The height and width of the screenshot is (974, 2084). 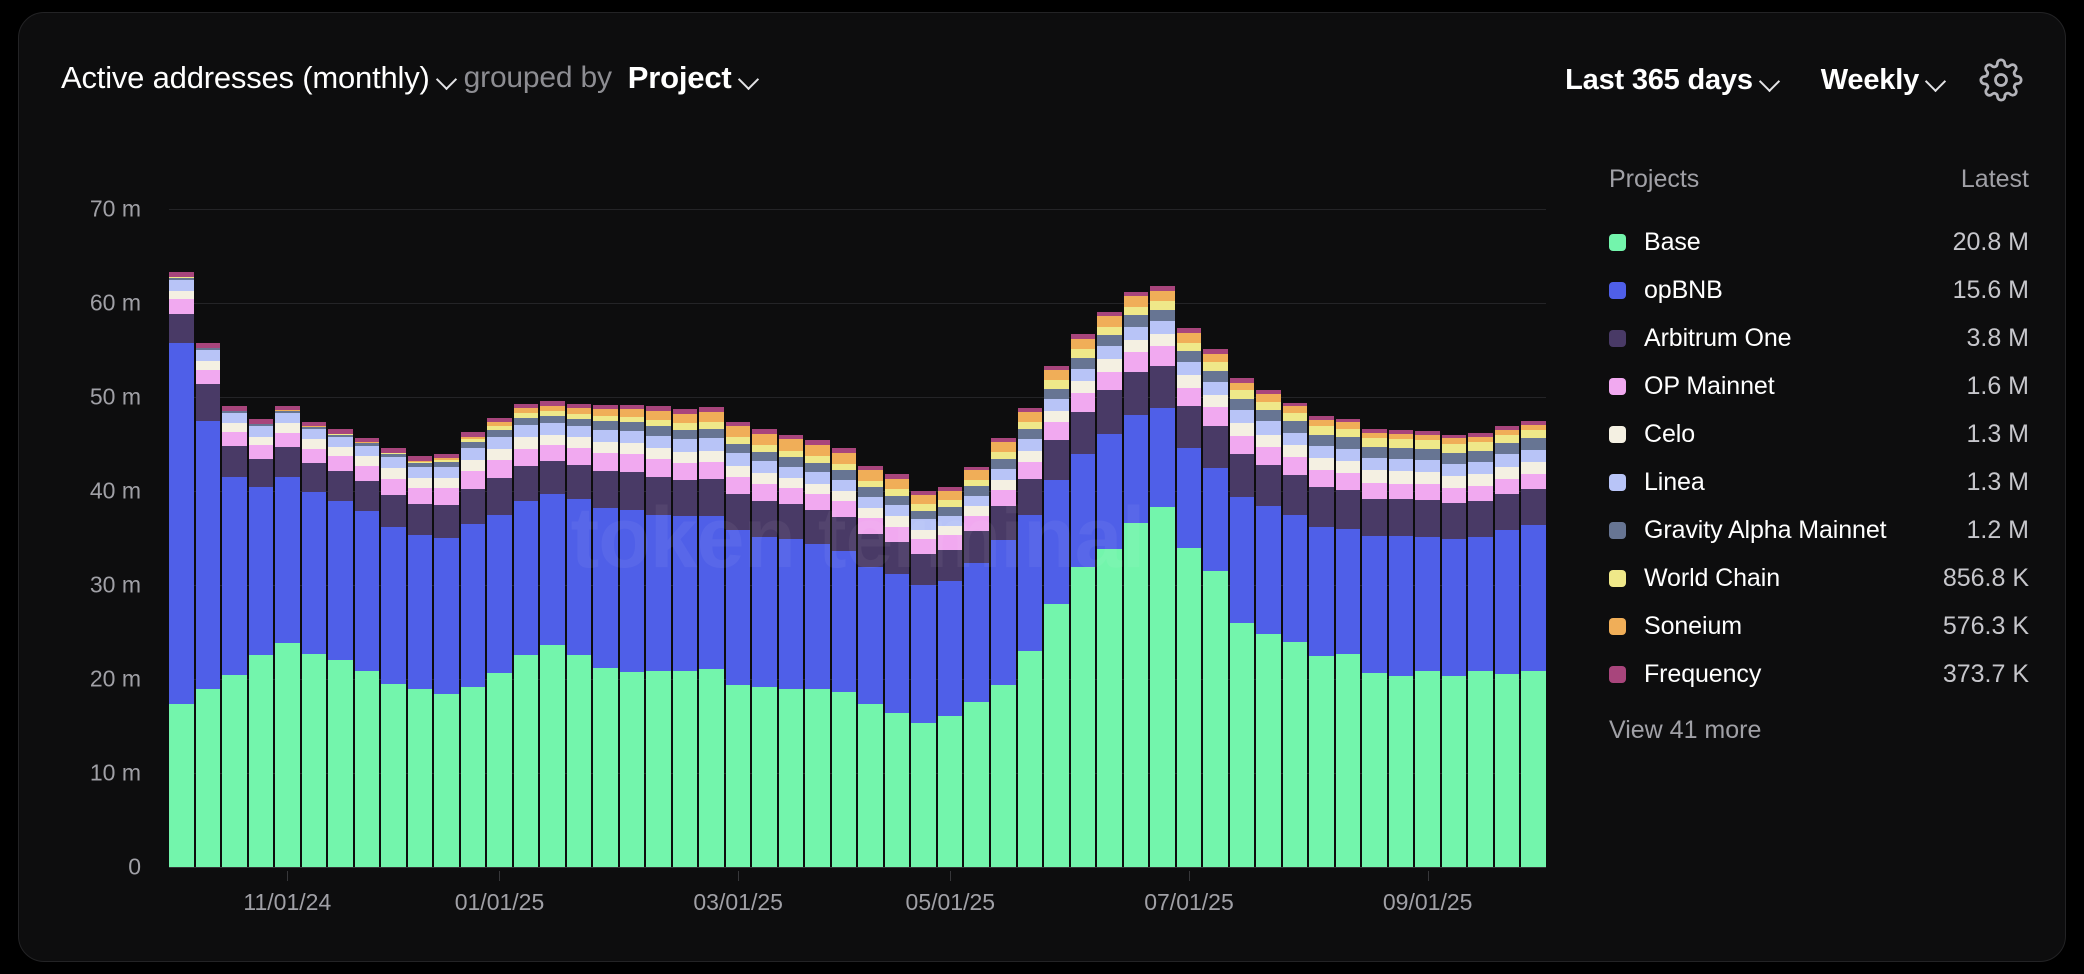 What do you see at coordinates (1670, 433) in the screenshot?
I see `legend-item-label: Celo` at bounding box center [1670, 433].